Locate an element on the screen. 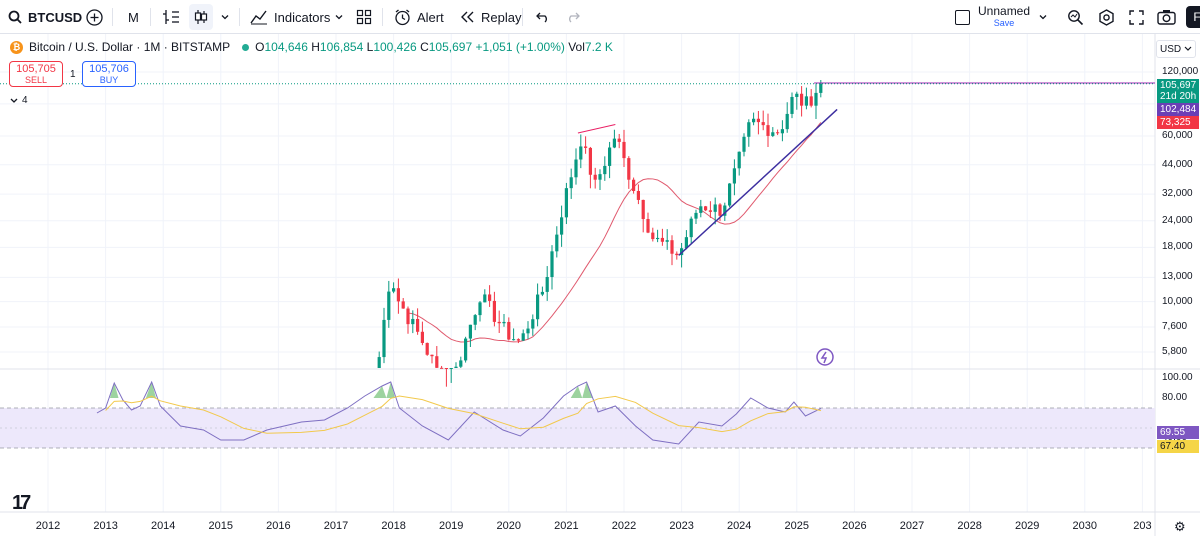 The height and width of the screenshot is (536, 1200). alert-button: Alert is located at coordinates (419, 17).